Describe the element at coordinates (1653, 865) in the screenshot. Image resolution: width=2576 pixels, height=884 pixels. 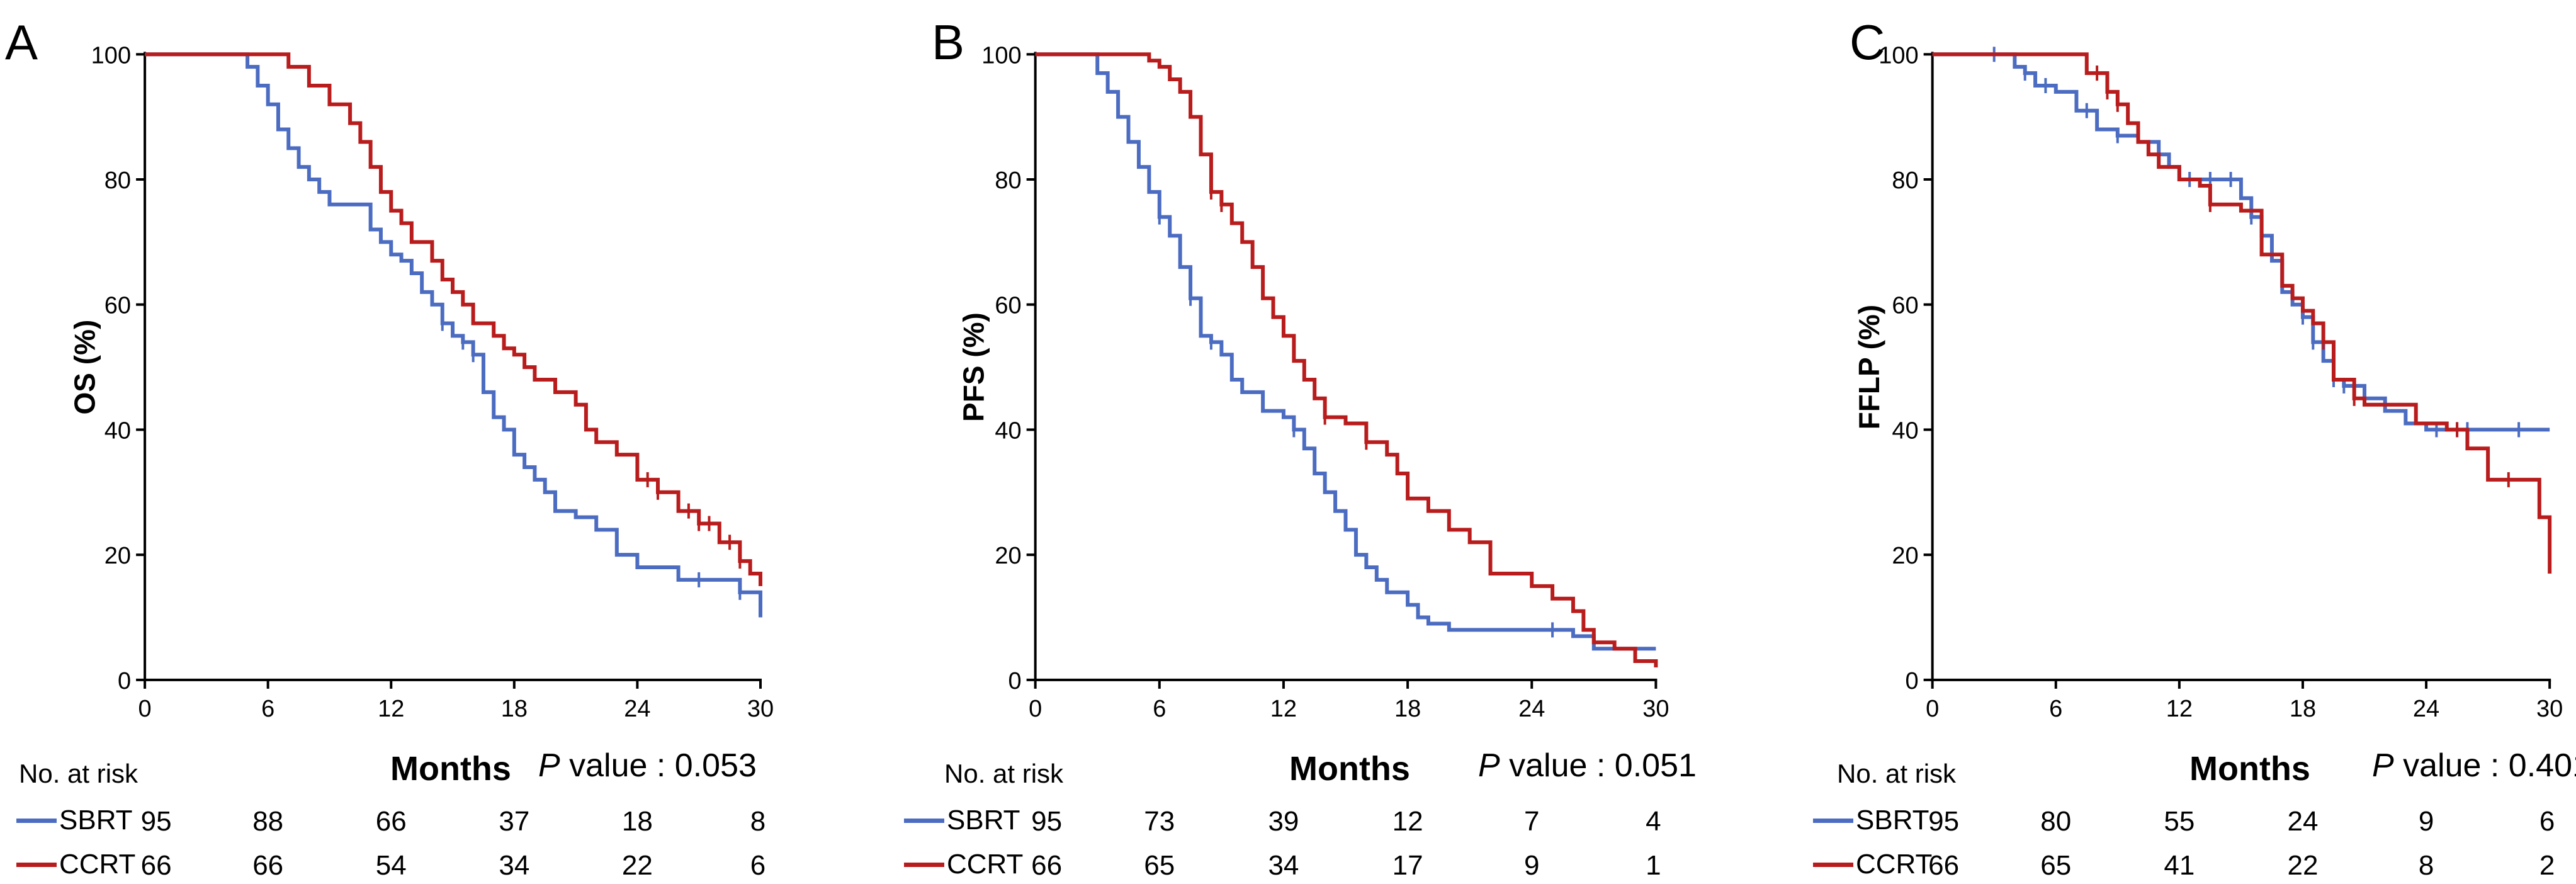
I see `risk-value-ccrt: 1` at that location.